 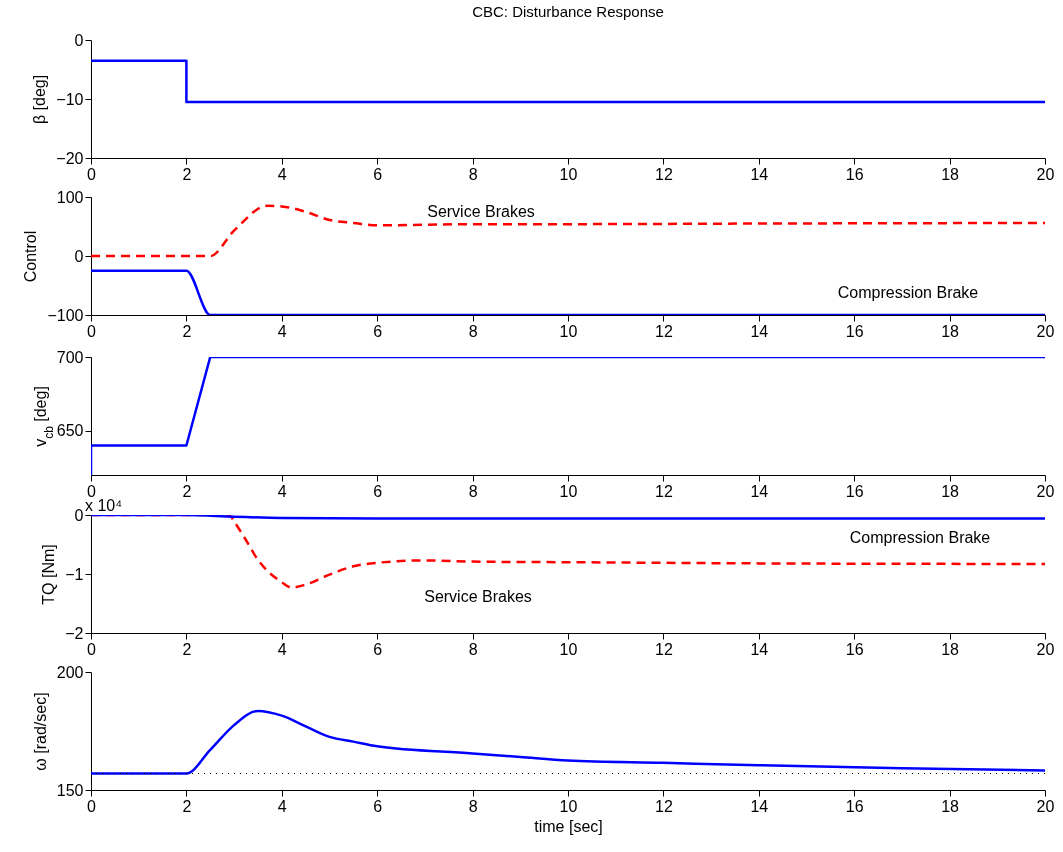 What do you see at coordinates (70, 672) in the screenshot?
I see `y-tick-label: 200` at bounding box center [70, 672].